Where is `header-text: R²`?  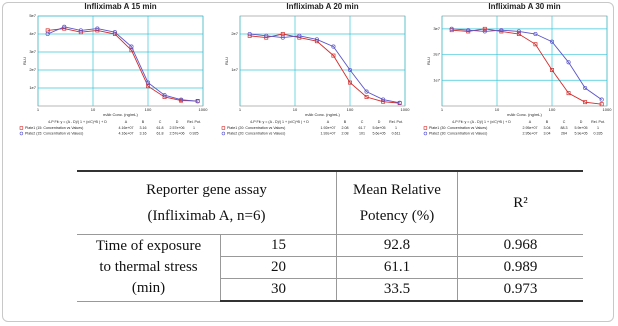
header-text: R² is located at coordinates (520, 203).